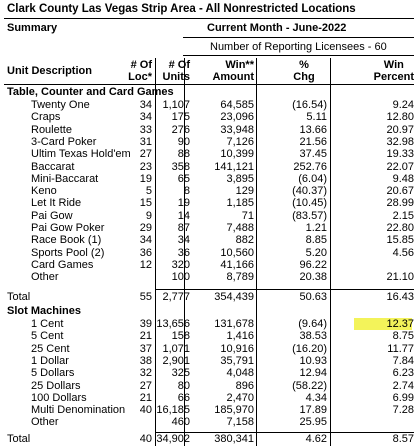 This screenshot has width=418, height=446. I want to click on unit-count: 13,656, so click(173, 324).